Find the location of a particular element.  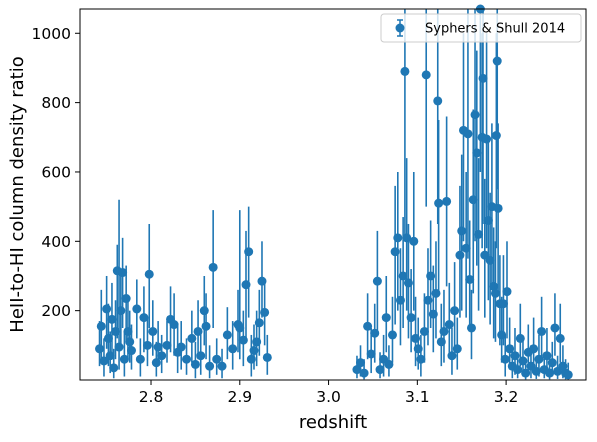

x-tick-label: 2.8 is located at coordinates (151, 397).